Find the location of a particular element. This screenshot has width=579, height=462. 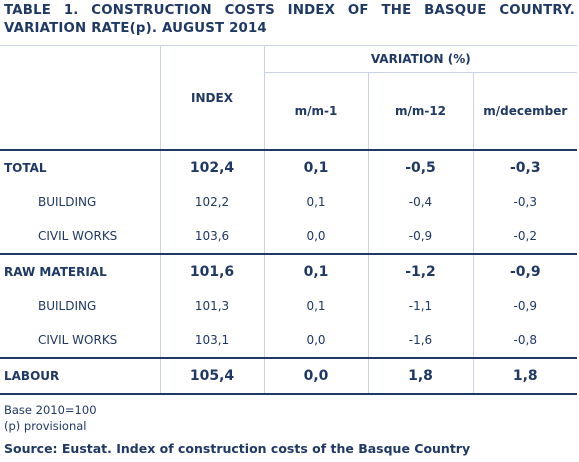

table-row: TOTAL 102,4 0,1 -0,5 -0,3 is located at coordinates (289, 167).